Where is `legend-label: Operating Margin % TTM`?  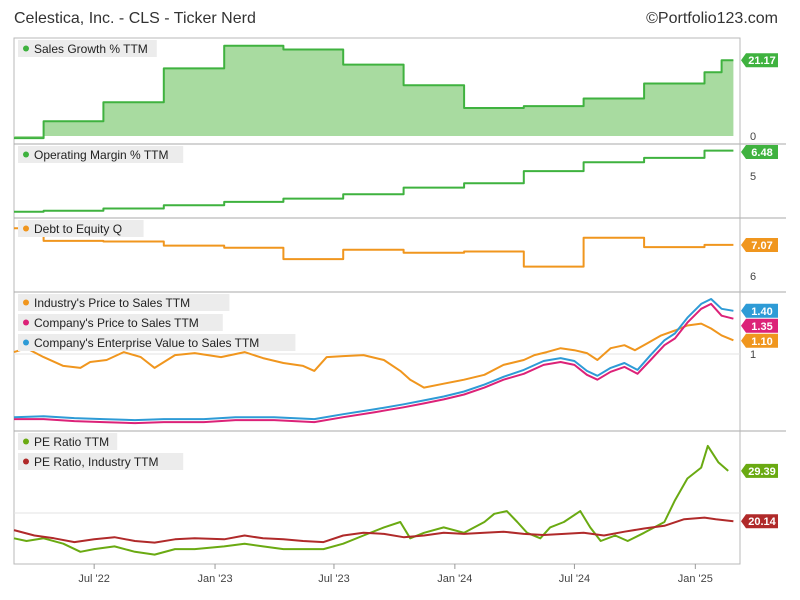 legend-label: Operating Margin % TTM is located at coordinates (101, 155).